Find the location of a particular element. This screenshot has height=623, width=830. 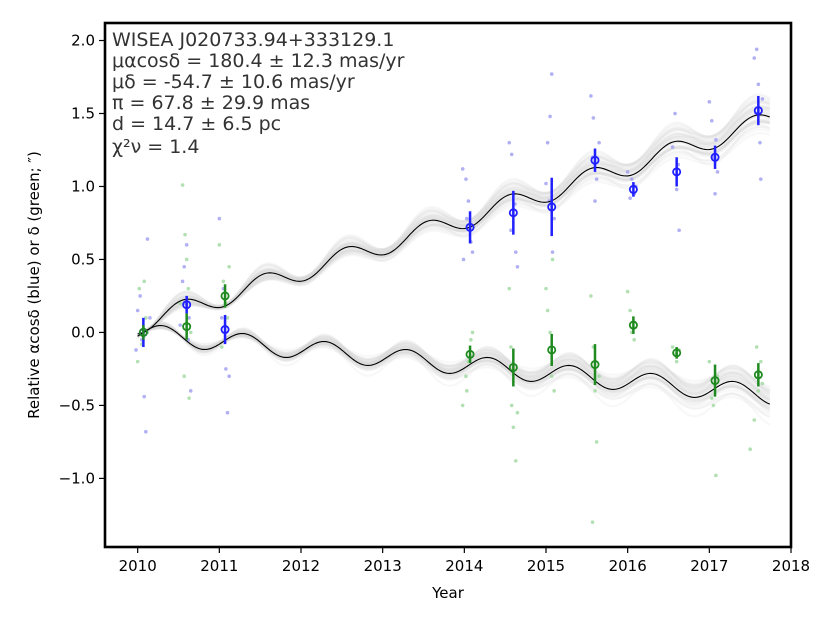

x-tick-label: 2013 is located at coordinates (383, 566).